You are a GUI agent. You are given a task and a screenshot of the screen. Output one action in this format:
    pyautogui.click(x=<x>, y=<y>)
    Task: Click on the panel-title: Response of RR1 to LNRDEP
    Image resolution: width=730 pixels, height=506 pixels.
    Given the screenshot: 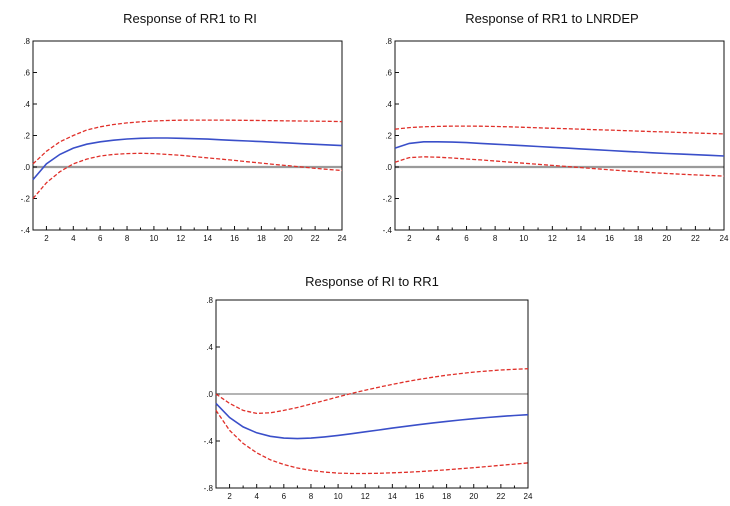 What is the action you would take?
    pyautogui.click(x=551, y=18)
    